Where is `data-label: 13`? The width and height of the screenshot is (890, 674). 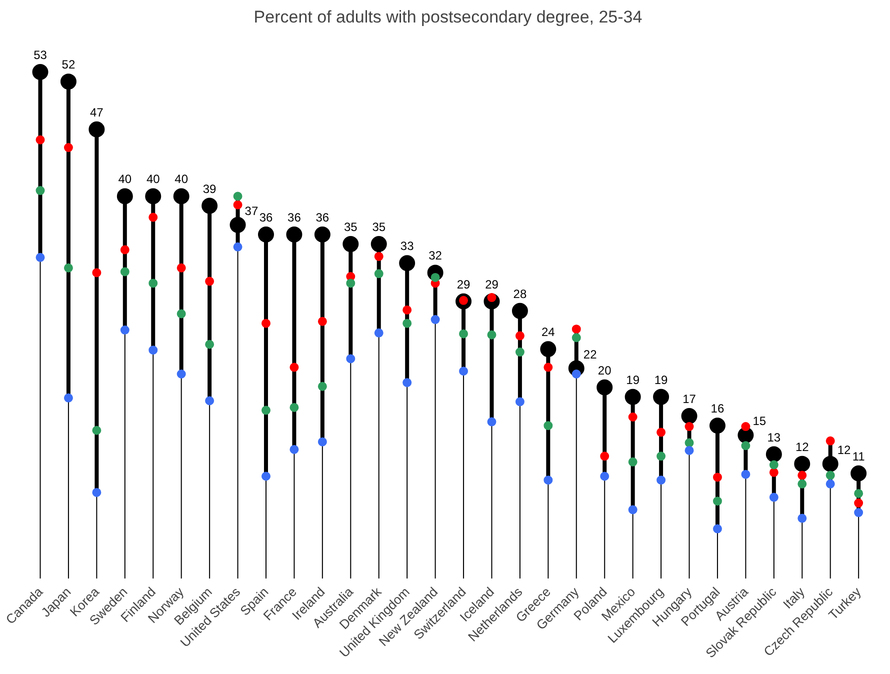 data-label: 13 is located at coordinates (774, 437).